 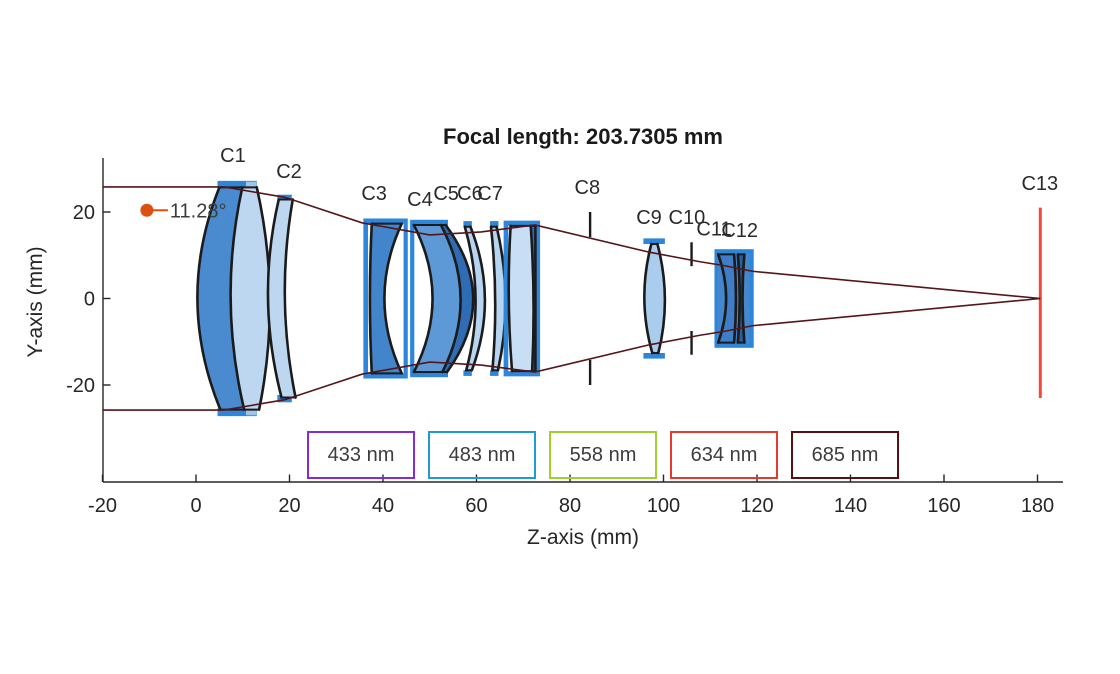 What do you see at coordinates (84, 213) in the screenshot?
I see `y-tick-label: 20` at bounding box center [84, 213].